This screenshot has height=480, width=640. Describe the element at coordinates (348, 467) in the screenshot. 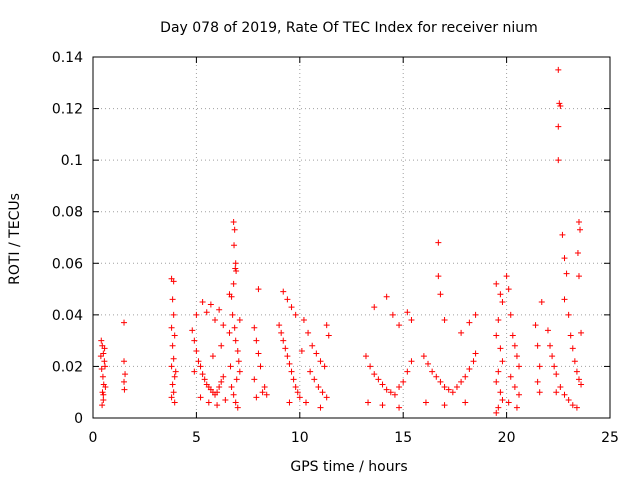

I see `x-axis-label: GPS time / hours` at that location.